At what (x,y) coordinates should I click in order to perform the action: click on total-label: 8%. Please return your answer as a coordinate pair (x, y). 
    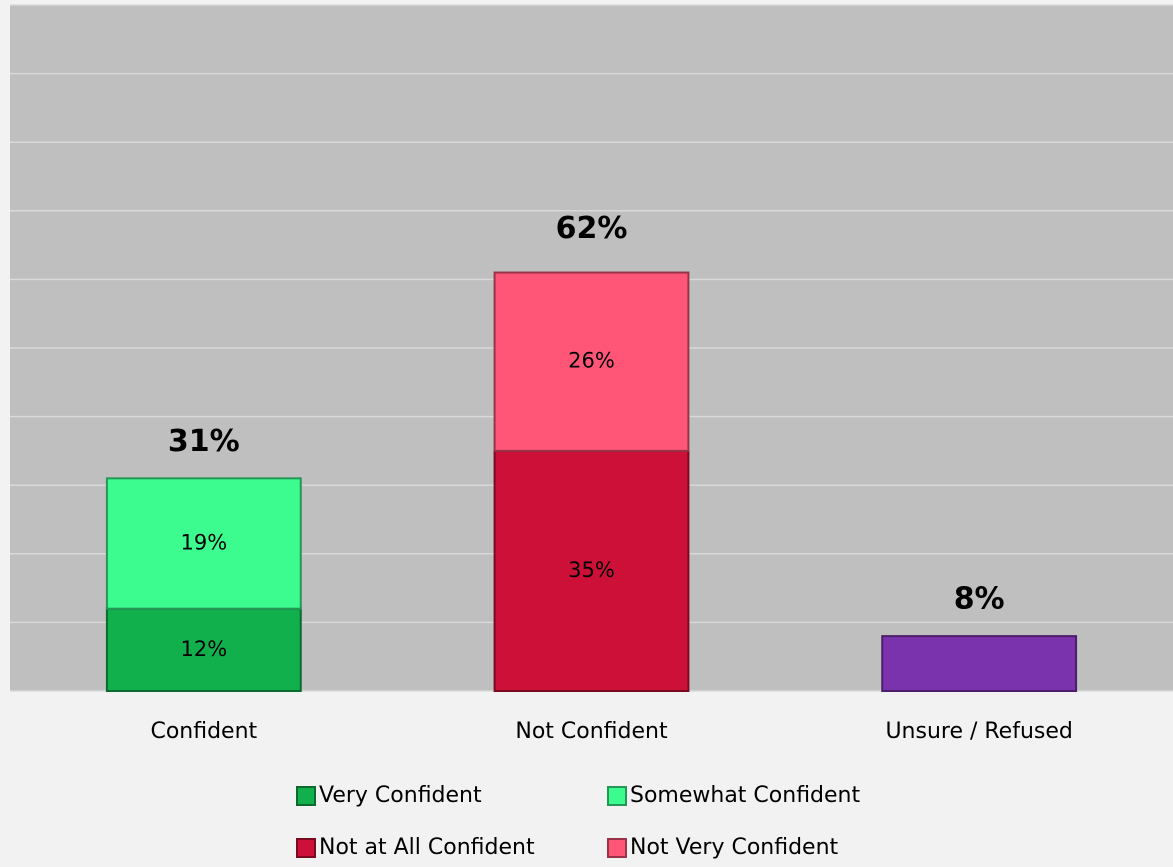
    Looking at the image, I should click on (979, 599).